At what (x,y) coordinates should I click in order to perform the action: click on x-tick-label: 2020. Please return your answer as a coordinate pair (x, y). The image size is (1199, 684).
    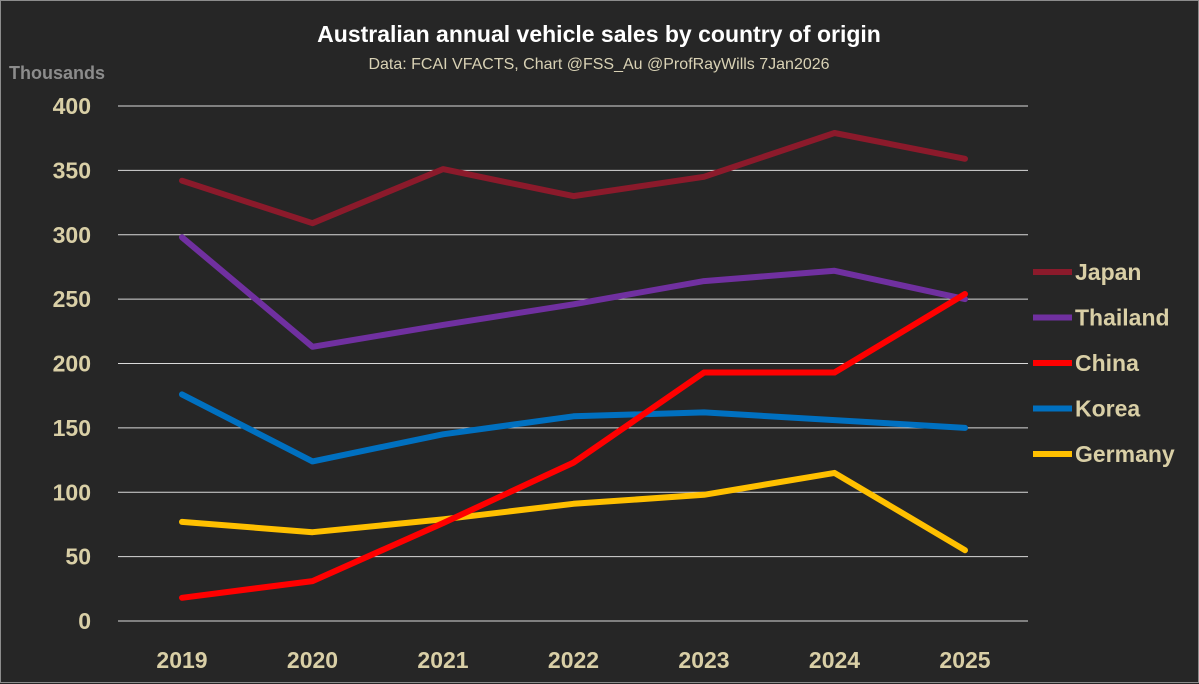
    Looking at the image, I should click on (312, 660).